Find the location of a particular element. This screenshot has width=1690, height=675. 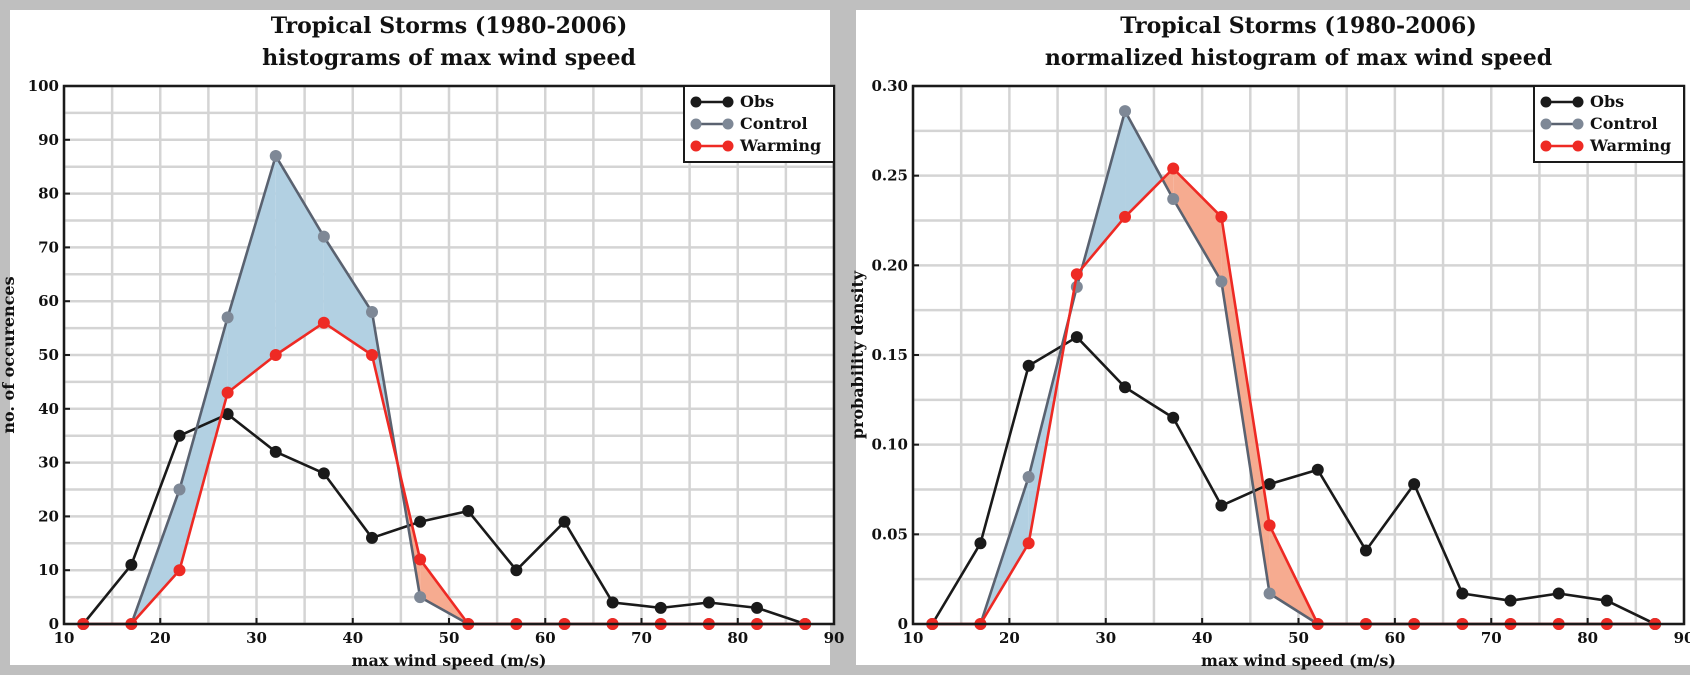

x-tick-label: 70 is located at coordinates (641, 638).